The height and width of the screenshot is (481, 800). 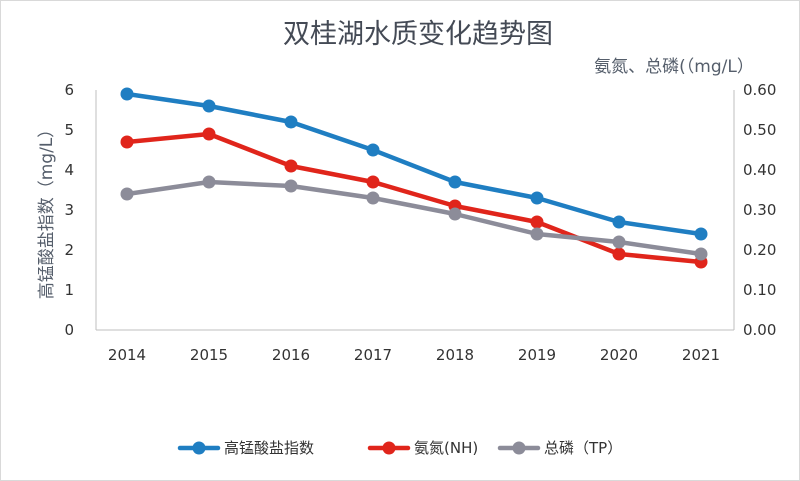 I want to click on x-axis-ticks: 2014 2015 2016 2017 2018 2019 2020 2021, so click(x=414, y=355).